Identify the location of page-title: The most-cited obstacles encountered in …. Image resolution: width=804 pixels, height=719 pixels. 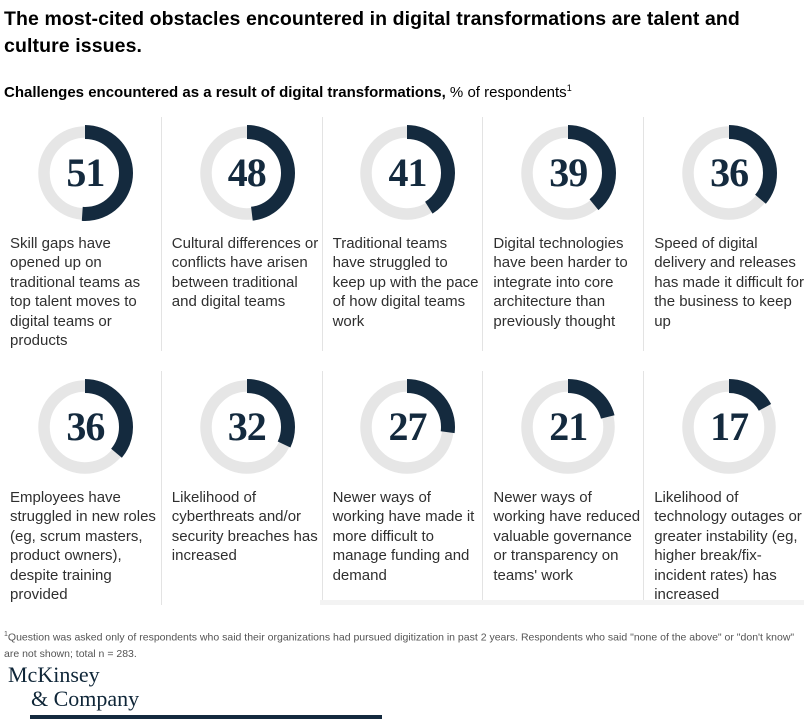
(372, 32).